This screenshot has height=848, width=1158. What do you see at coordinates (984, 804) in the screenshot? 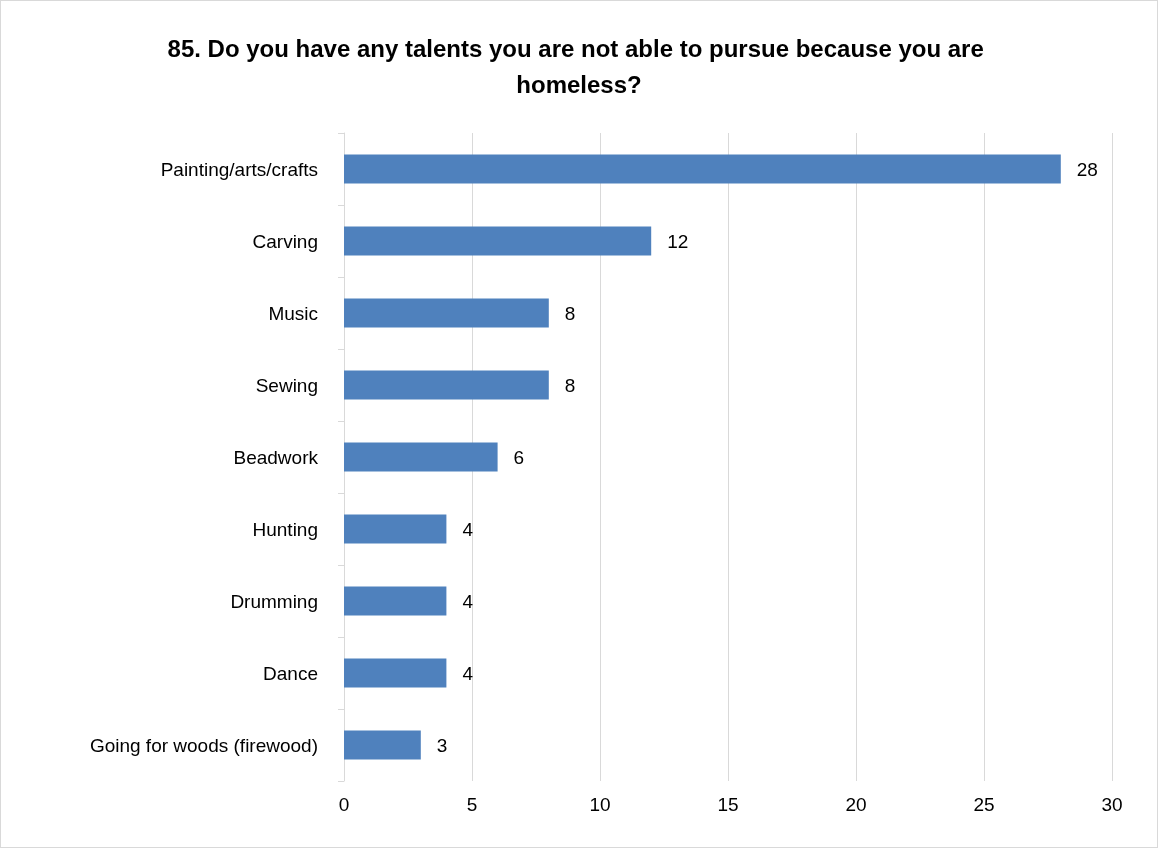
I see `x-tick-label: 25` at bounding box center [984, 804].